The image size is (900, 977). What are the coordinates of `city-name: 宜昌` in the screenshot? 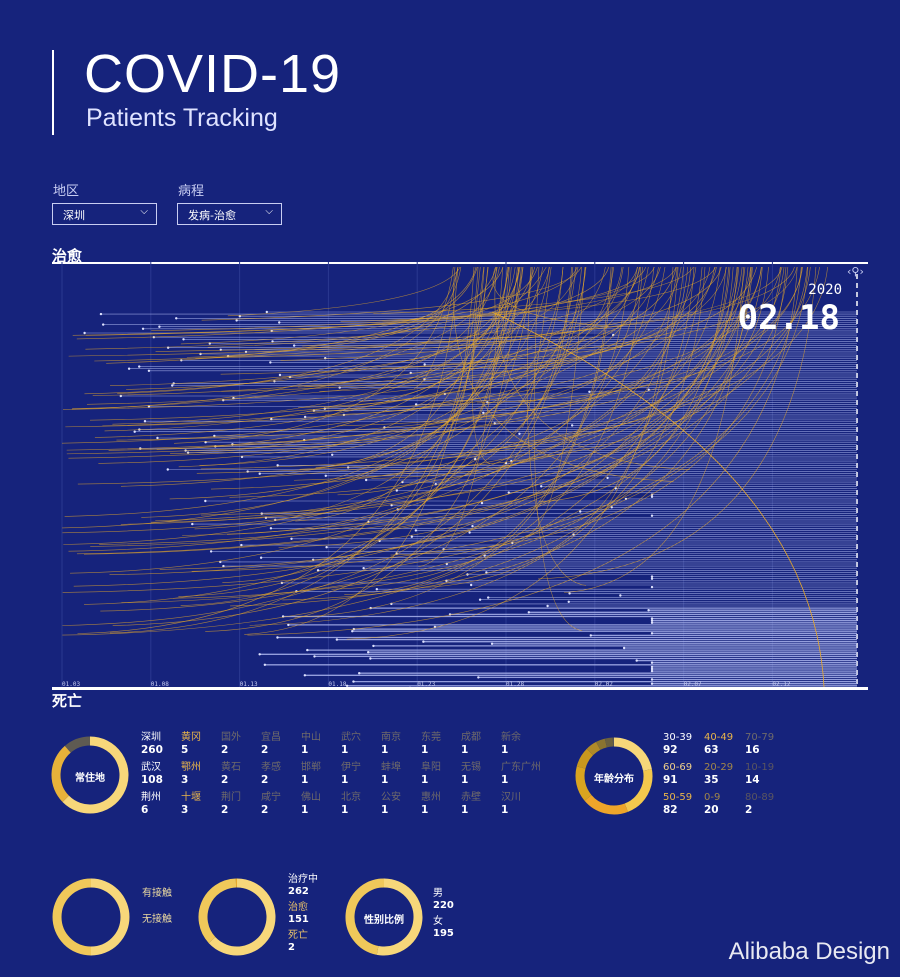 It's located at (271, 737).